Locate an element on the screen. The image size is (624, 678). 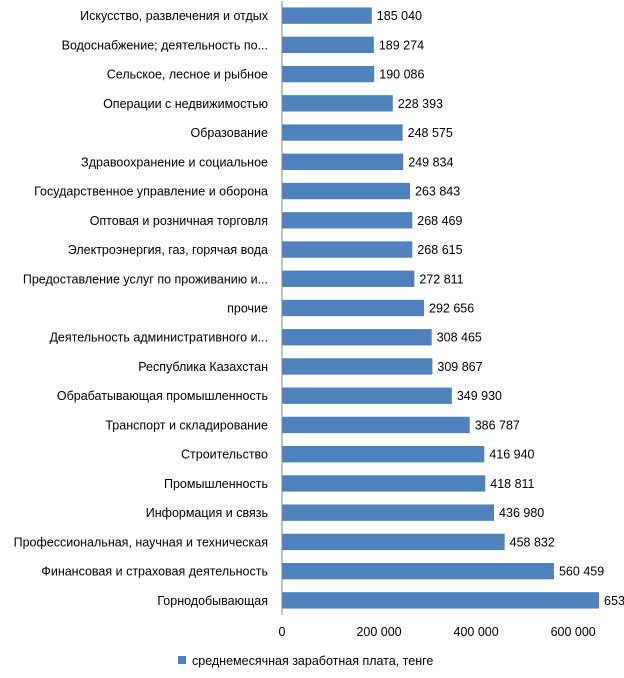
value-label: 418 811 is located at coordinates (512, 484).